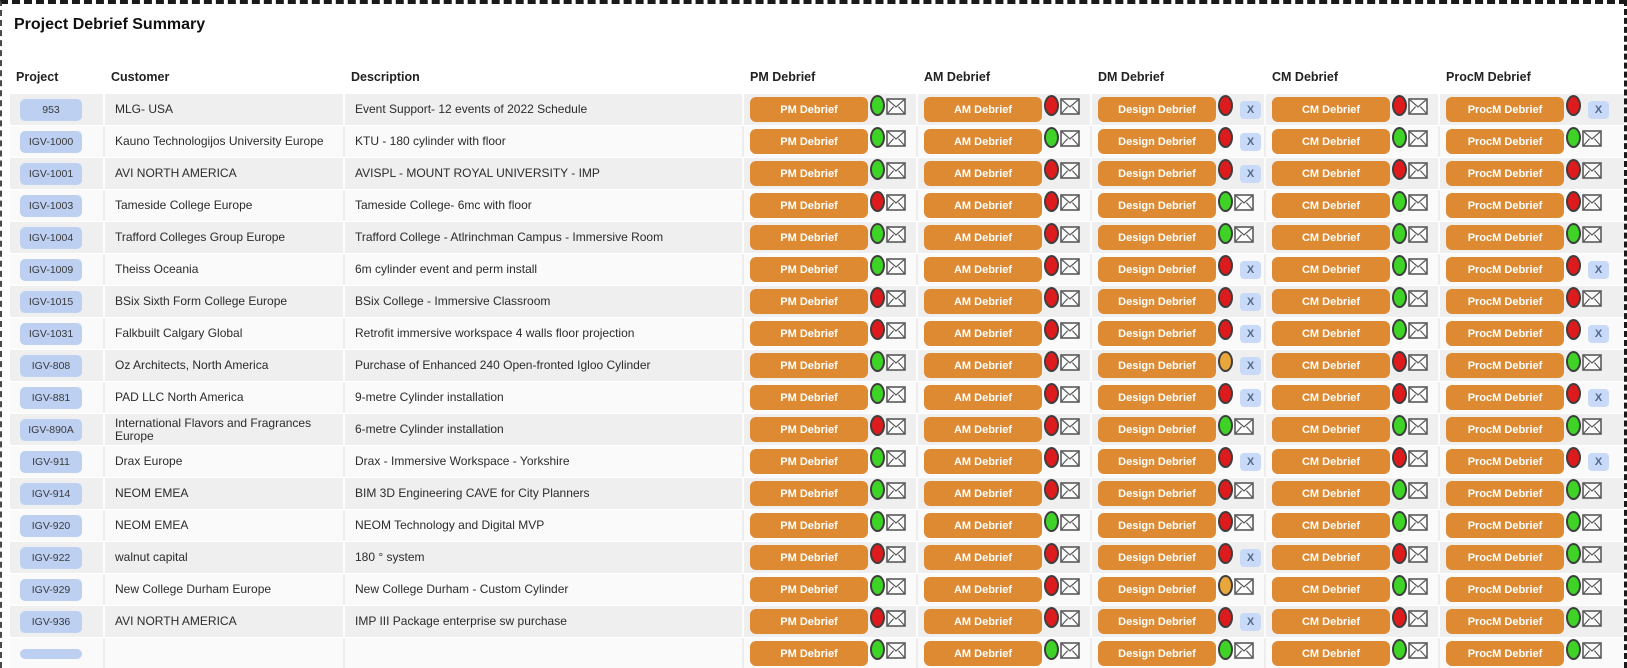  Describe the element at coordinates (51, 141) in the screenshot. I see `project-id-button: IGV-1000` at that location.